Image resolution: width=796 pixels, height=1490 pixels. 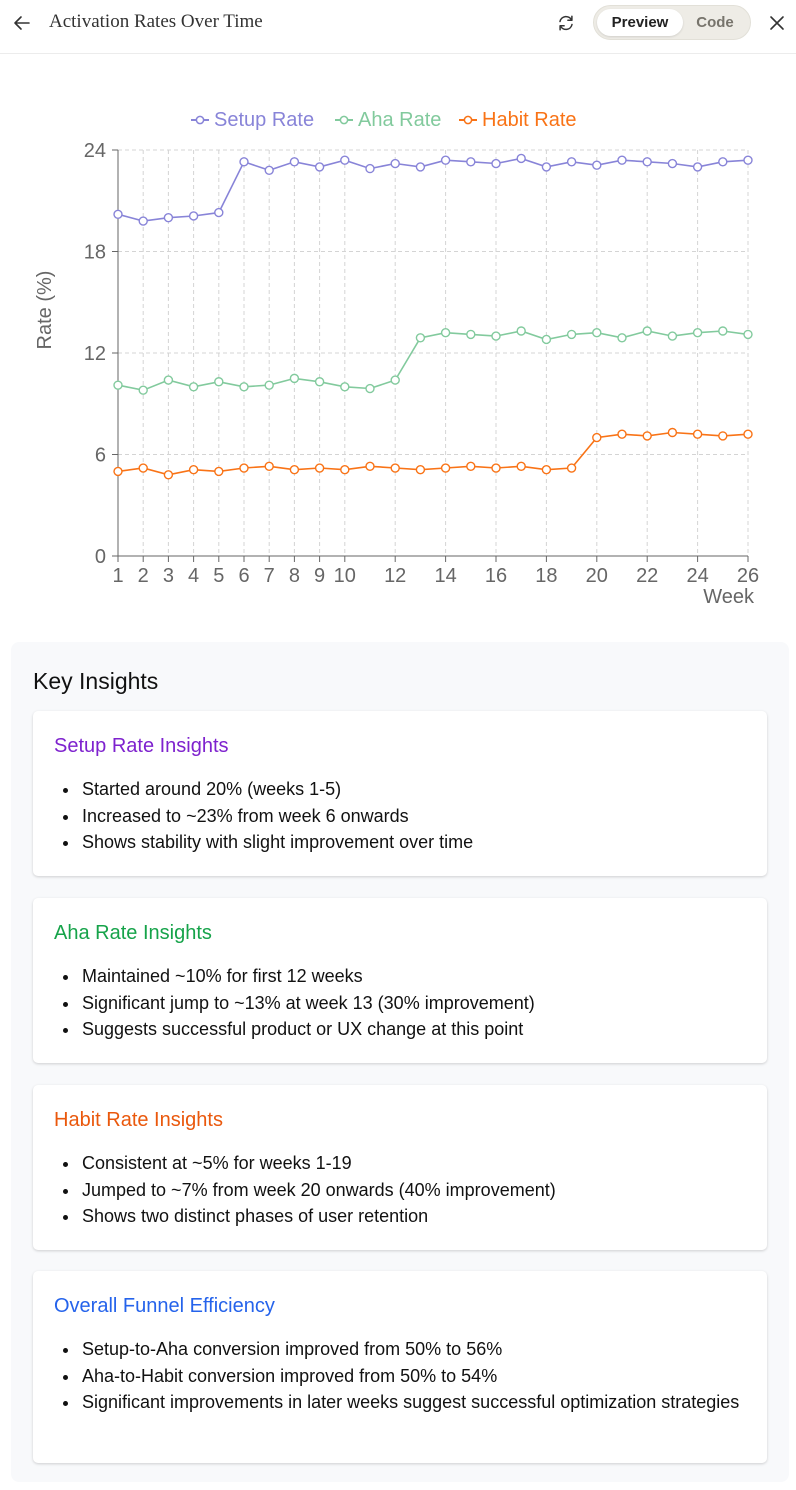 I want to click on close-button, so click(x=777, y=23).